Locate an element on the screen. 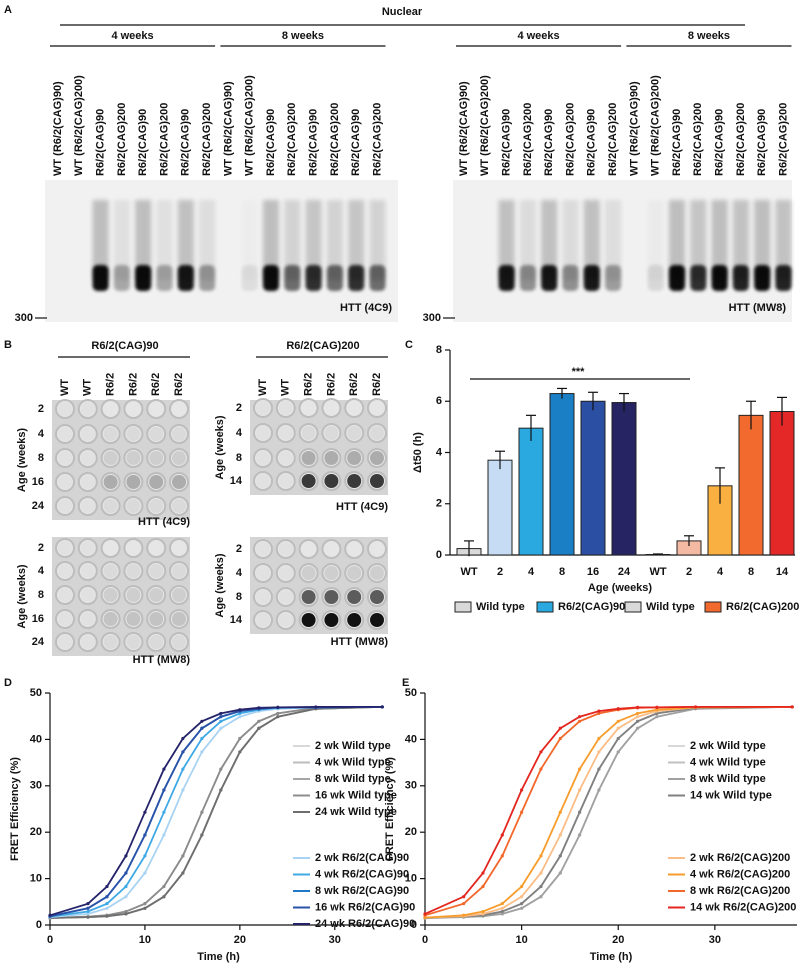  marker-label: 300 is located at coordinates (24, 318).